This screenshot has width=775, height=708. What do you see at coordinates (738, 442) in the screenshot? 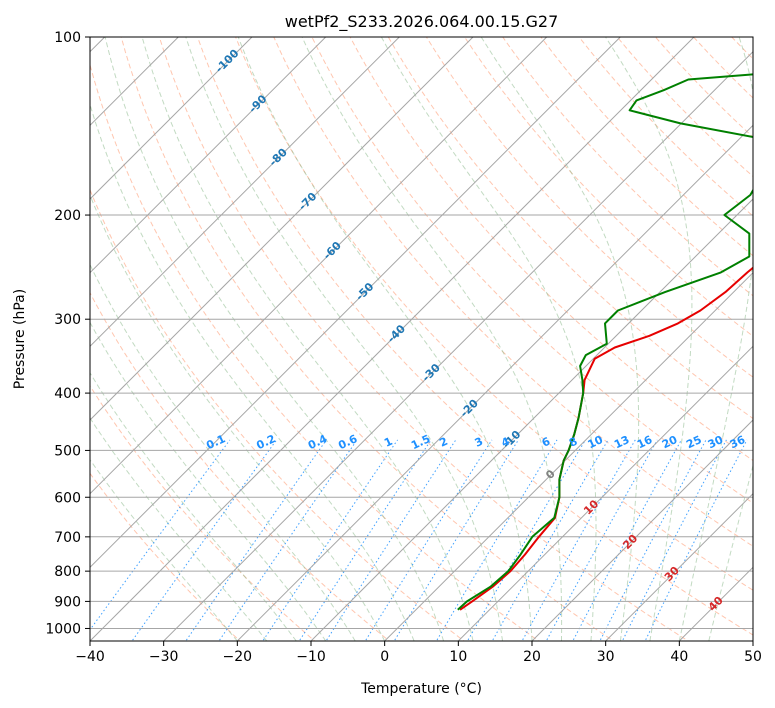
I see `mixing-ratio-label: 36` at bounding box center [738, 442].